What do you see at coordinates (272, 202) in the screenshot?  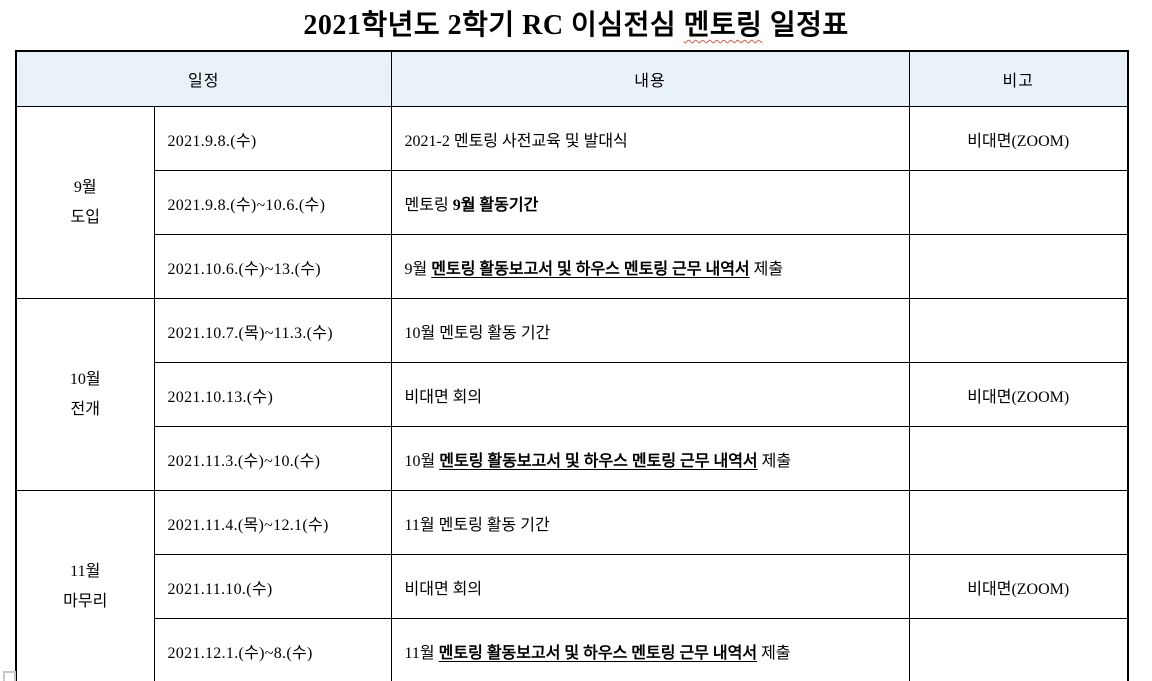 I see `date-cell: 2021.9.8.(수)~10.6.(수)` at bounding box center [272, 202].